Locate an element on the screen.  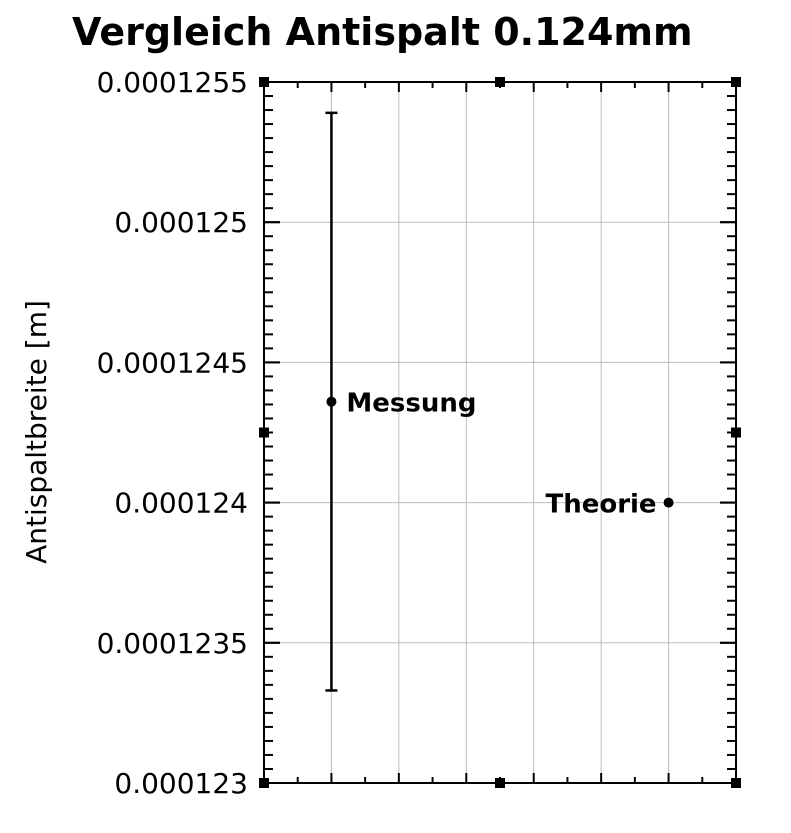
y-tick-label: 0.0001255 is located at coordinates (172, 82).